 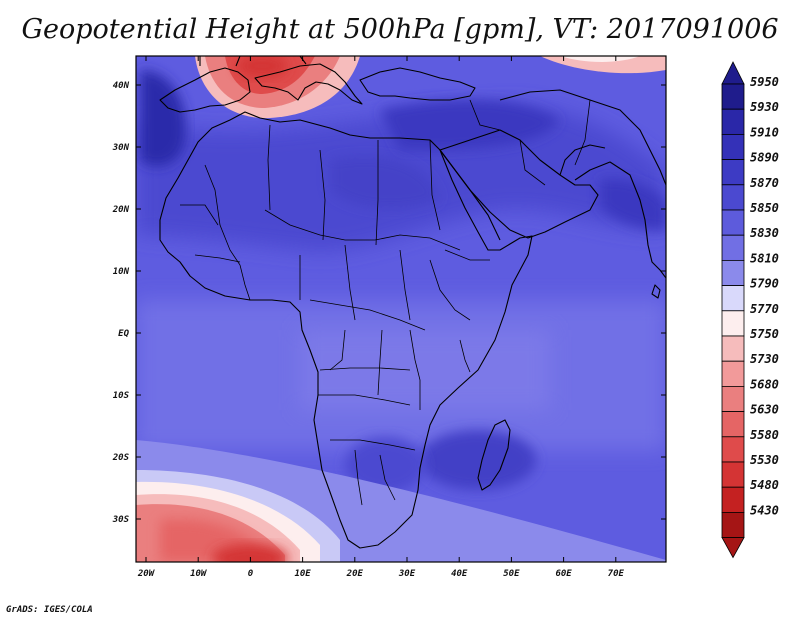 I want to click on colorbar-label: 5430, so click(x=764, y=510).